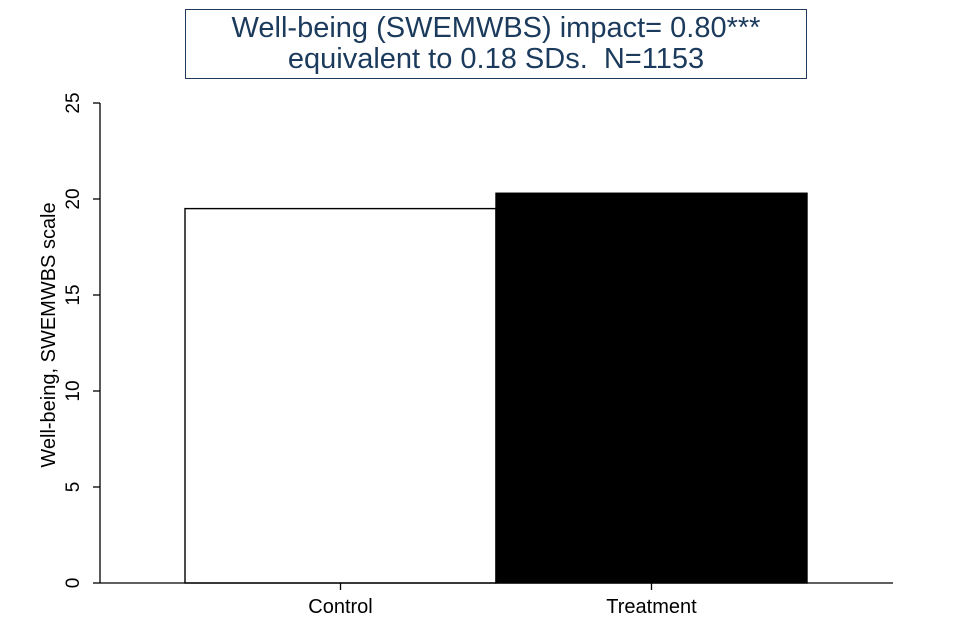  Describe the element at coordinates (73, 583) in the screenshot. I see `y-tick-label-0: 0` at that location.